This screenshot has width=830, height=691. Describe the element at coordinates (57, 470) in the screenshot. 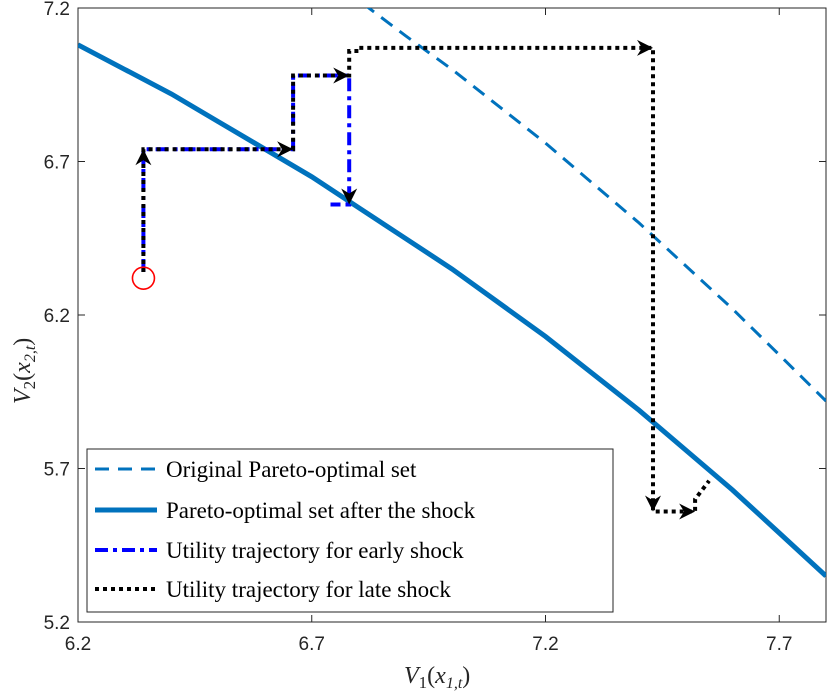

I see `y-tick-label: 5.7` at that location.